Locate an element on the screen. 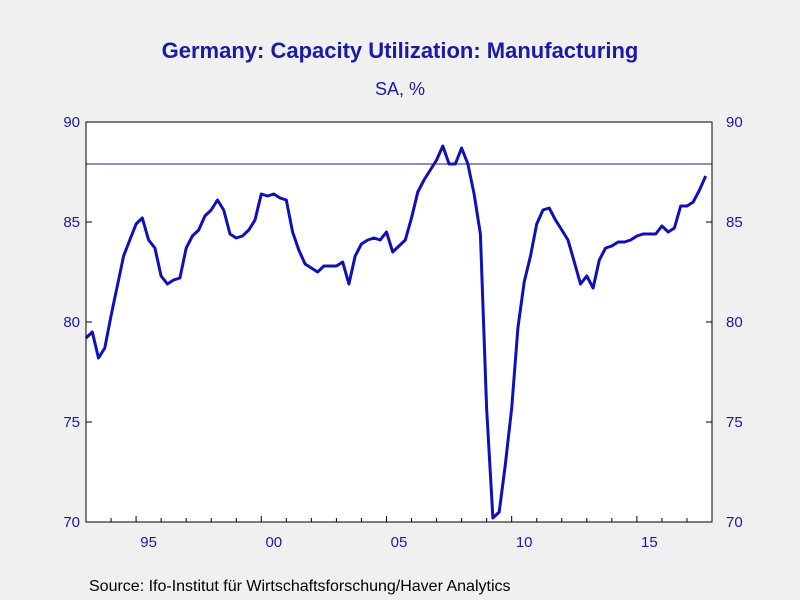  x-tick-label: 05 is located at coordinates (399, 542).